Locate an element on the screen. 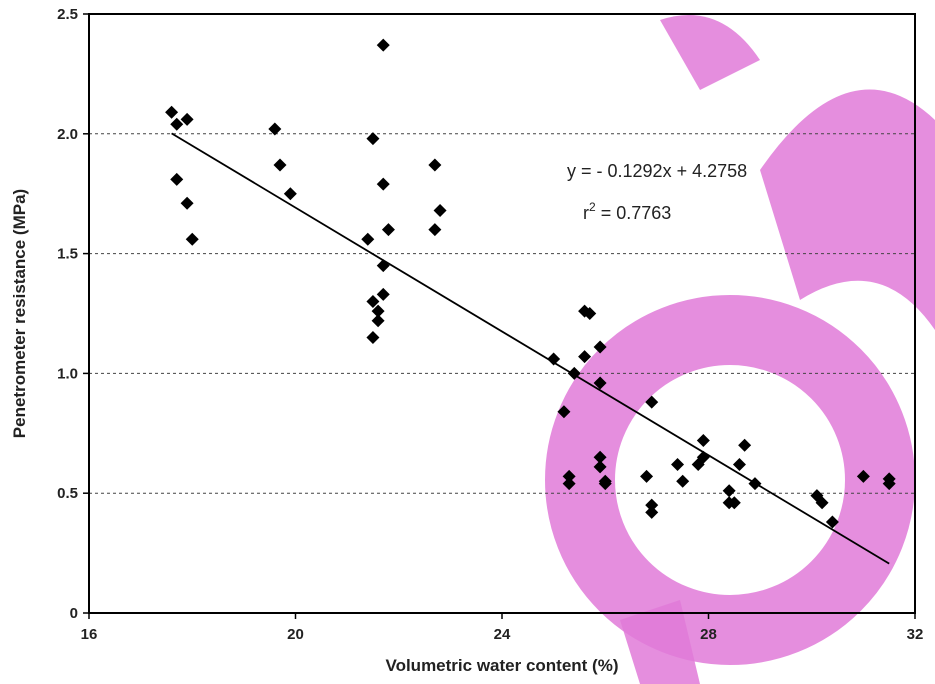 The height and width of the screenshot is (684, 935). x-tick-label: 32 is located at coordinates (915, 634).